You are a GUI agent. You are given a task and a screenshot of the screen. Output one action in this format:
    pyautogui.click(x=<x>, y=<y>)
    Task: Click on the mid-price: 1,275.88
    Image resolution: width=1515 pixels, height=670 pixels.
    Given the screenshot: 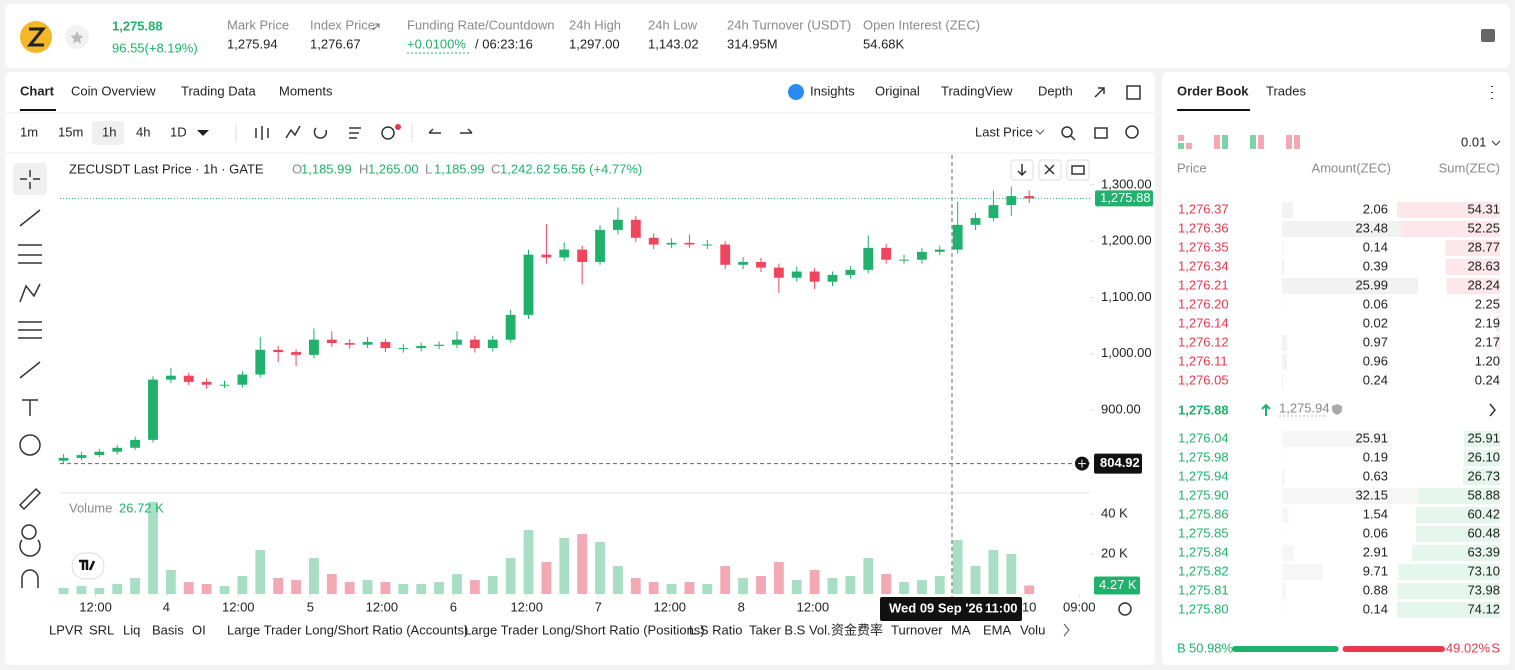 What is the action you would take?
    pyautogui.click(x=1203, y=409)
    